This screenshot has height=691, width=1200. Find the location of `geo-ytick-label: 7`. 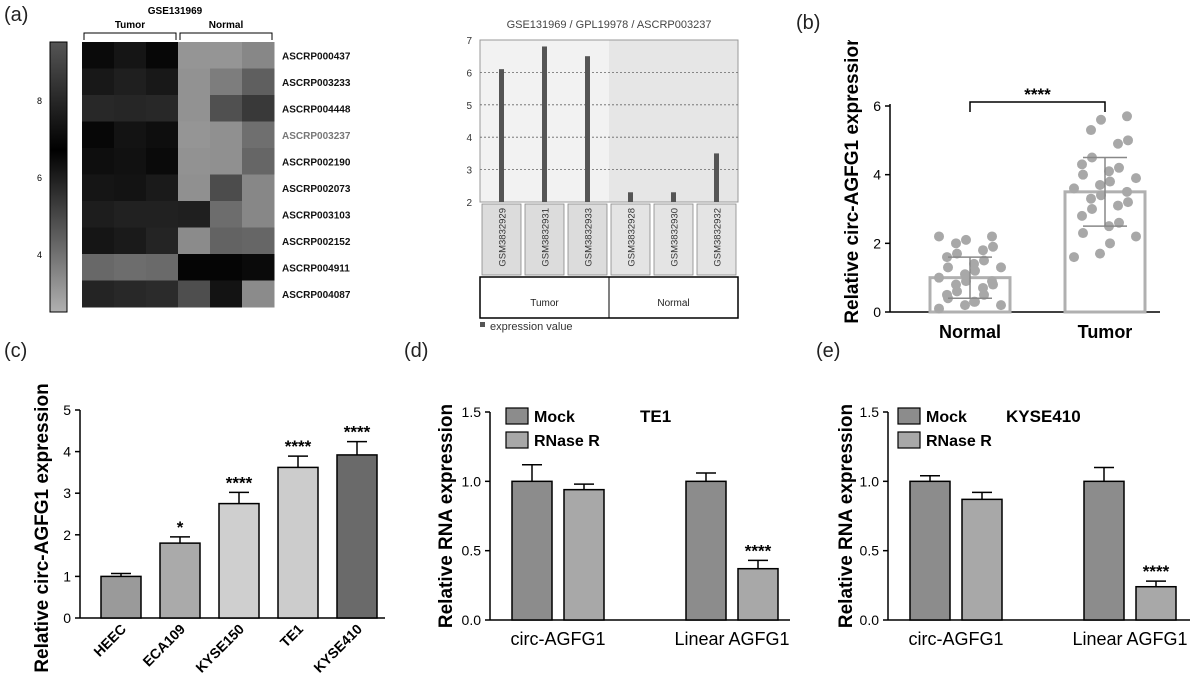

geo-ytick-label: 7 is located at coordinates (469, 41).